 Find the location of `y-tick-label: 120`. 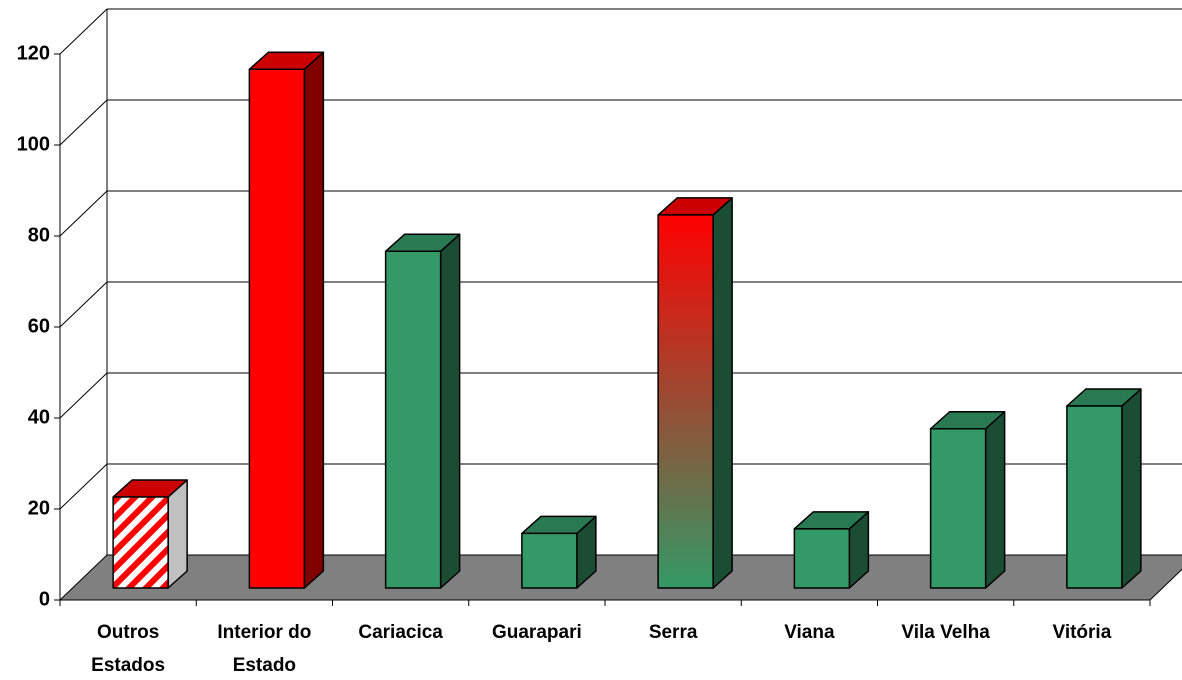

y-tick-label: 120 is located at coordinates (33, 53).